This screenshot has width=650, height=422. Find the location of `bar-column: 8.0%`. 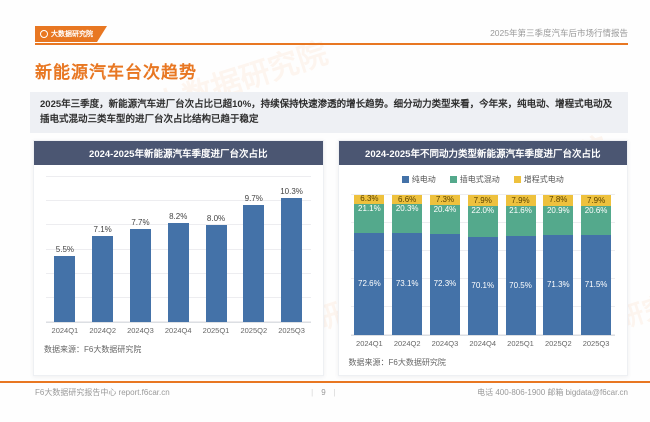

bar-column: 8.0% is located at coordinates (216, 249).